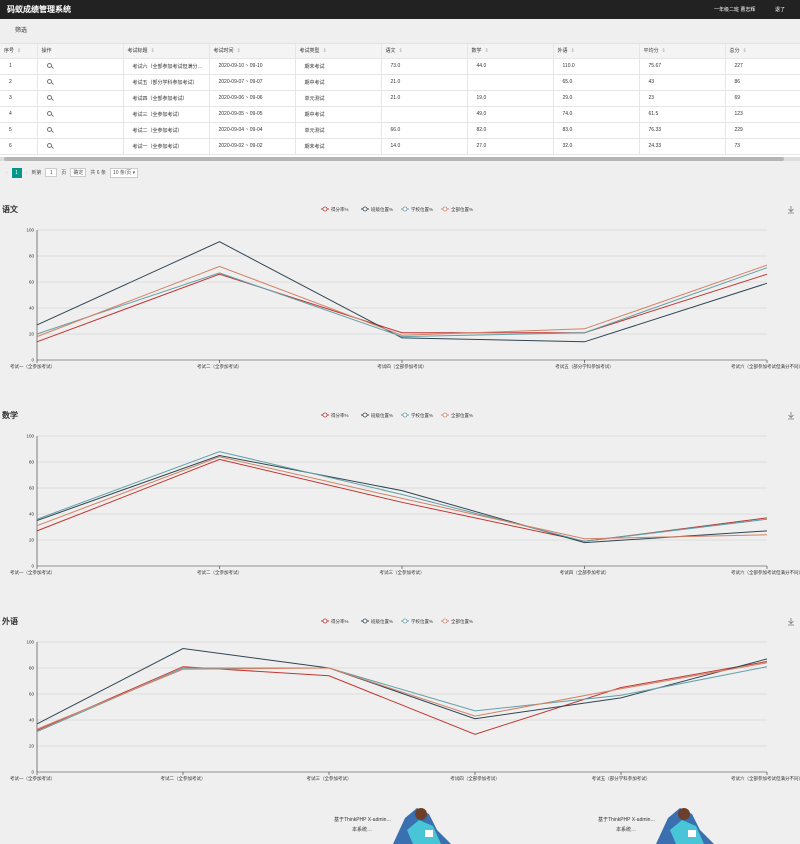 The height and width of the screenshot is (844, 800). I want to click on goto-page-input: 1, so click(51, 172).